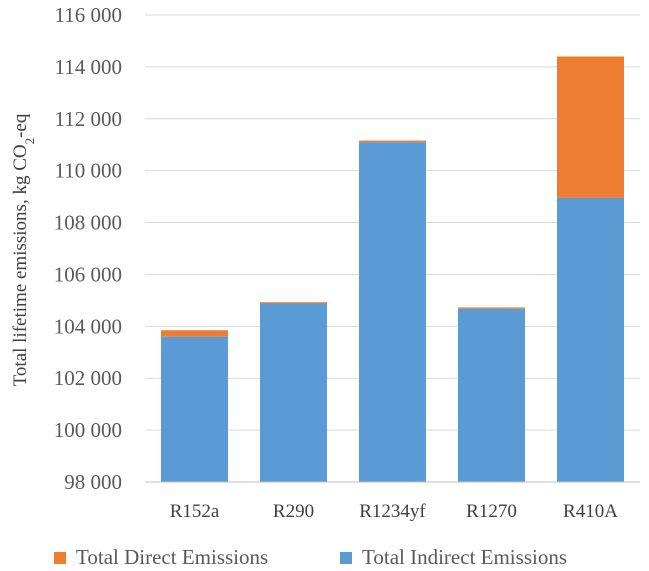 The image size is (649, 571). Describe the element at coordinates (293, 511) in the screenshot. I see `x-tick-label-R290: R290` at that location.